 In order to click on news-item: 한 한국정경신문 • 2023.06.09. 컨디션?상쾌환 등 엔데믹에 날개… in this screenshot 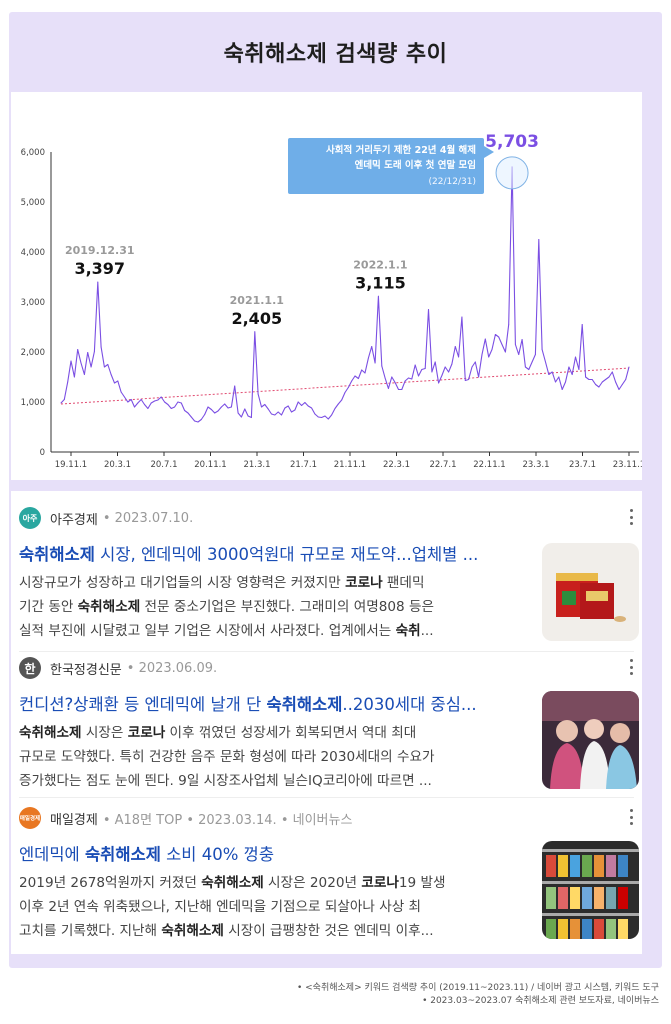, I will do `click(326, 725)`.